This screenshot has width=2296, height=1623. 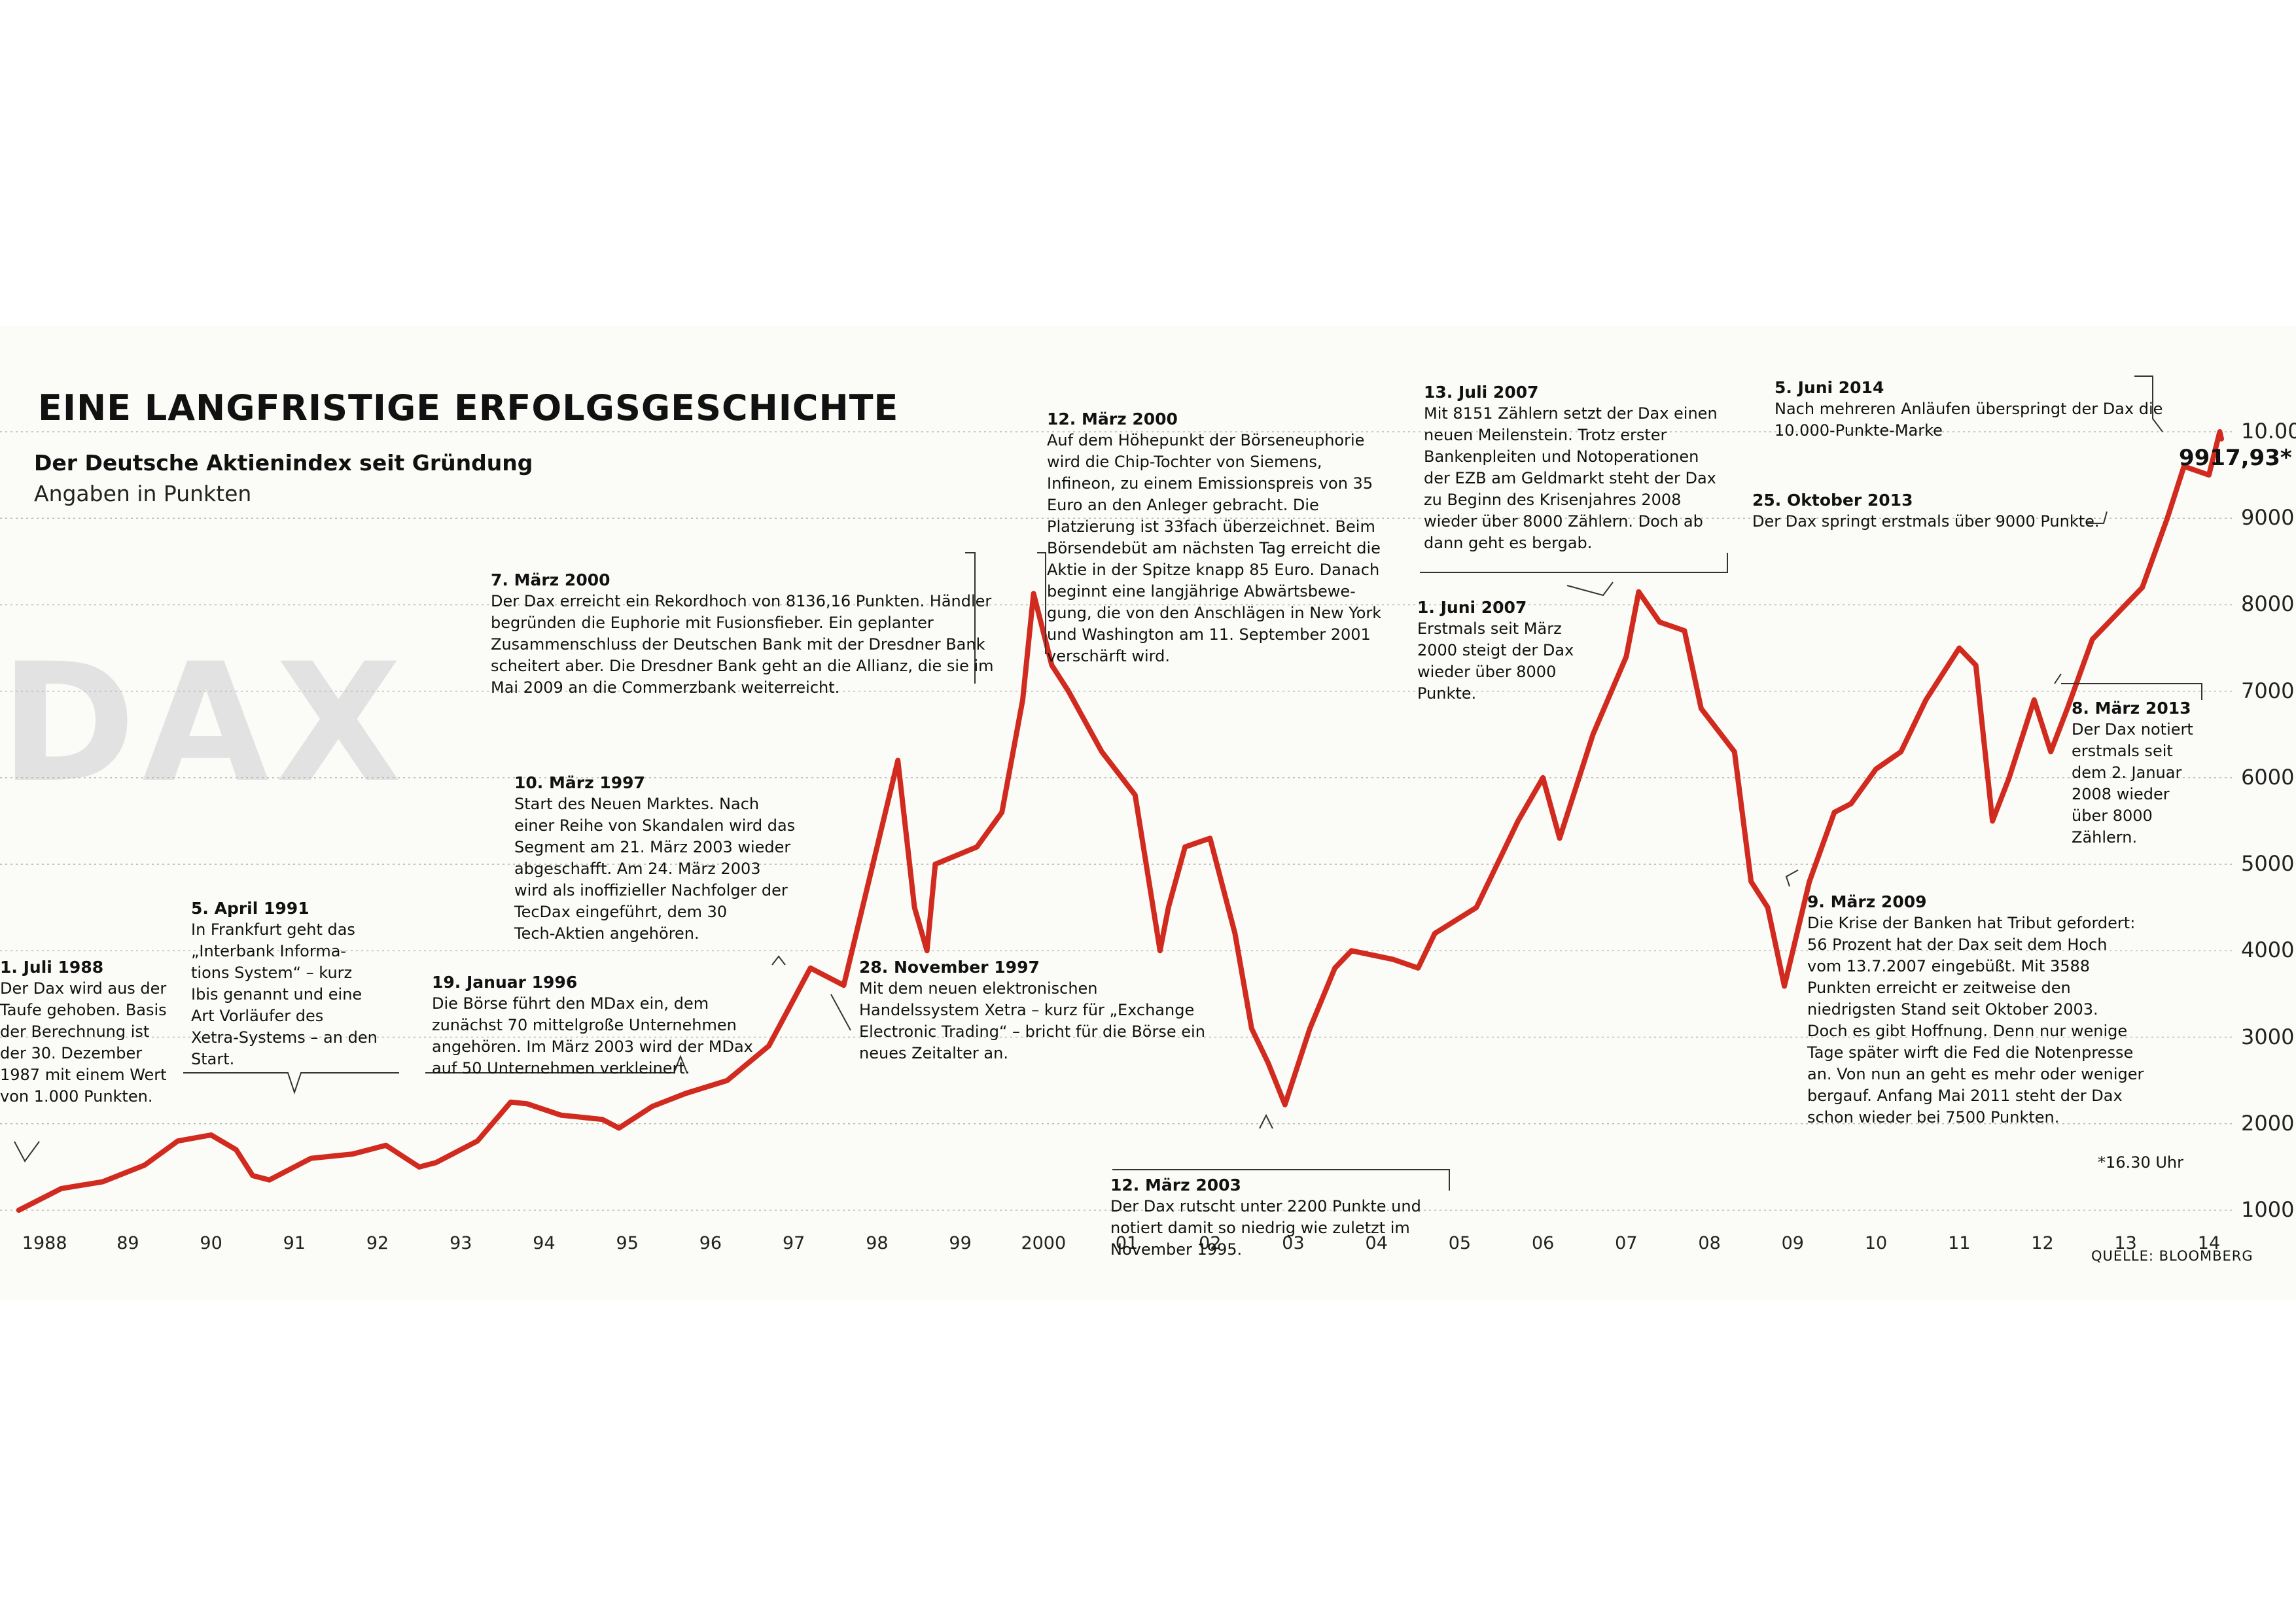 I want to click on annotation-date: 8. März 2013, so click(x=2131, y=708).